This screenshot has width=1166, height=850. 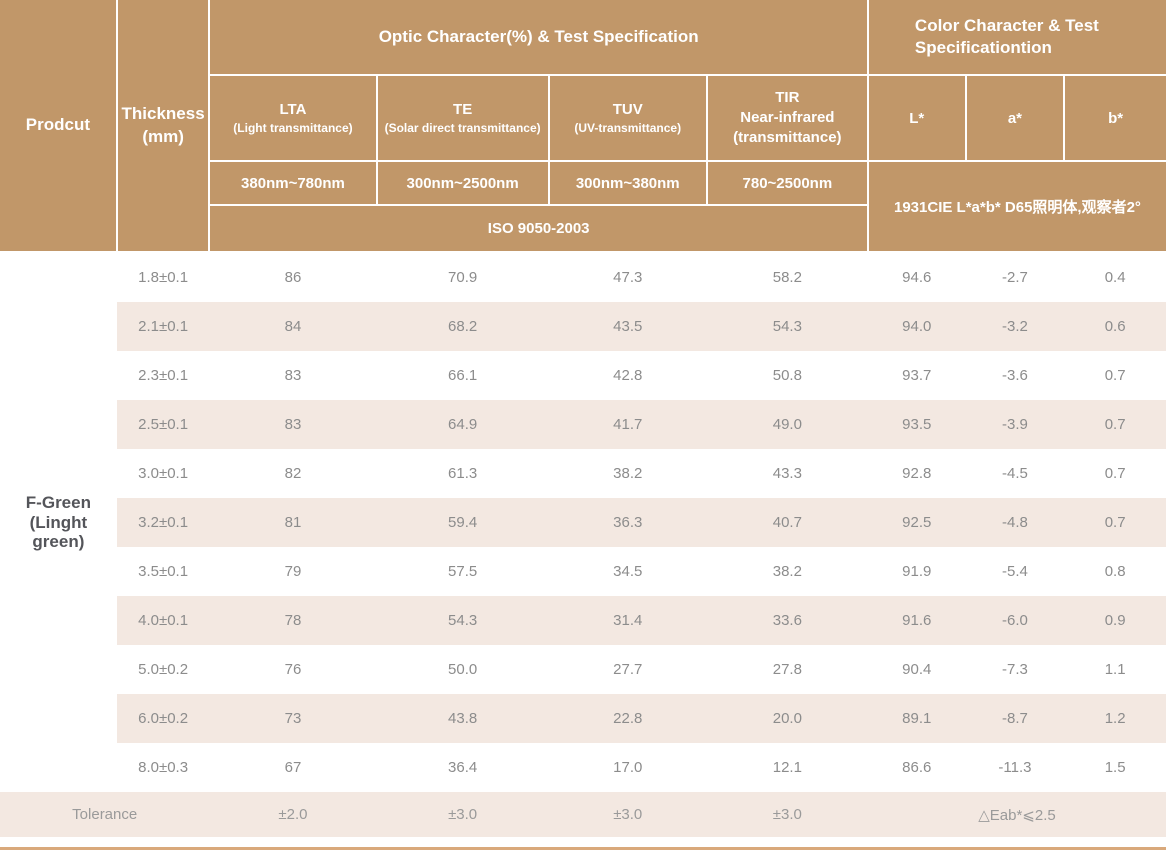 What do you see at coordinates (916, 326) in the screenshot?
I see `data-value: 94.0` at bounding box center [916, 326].